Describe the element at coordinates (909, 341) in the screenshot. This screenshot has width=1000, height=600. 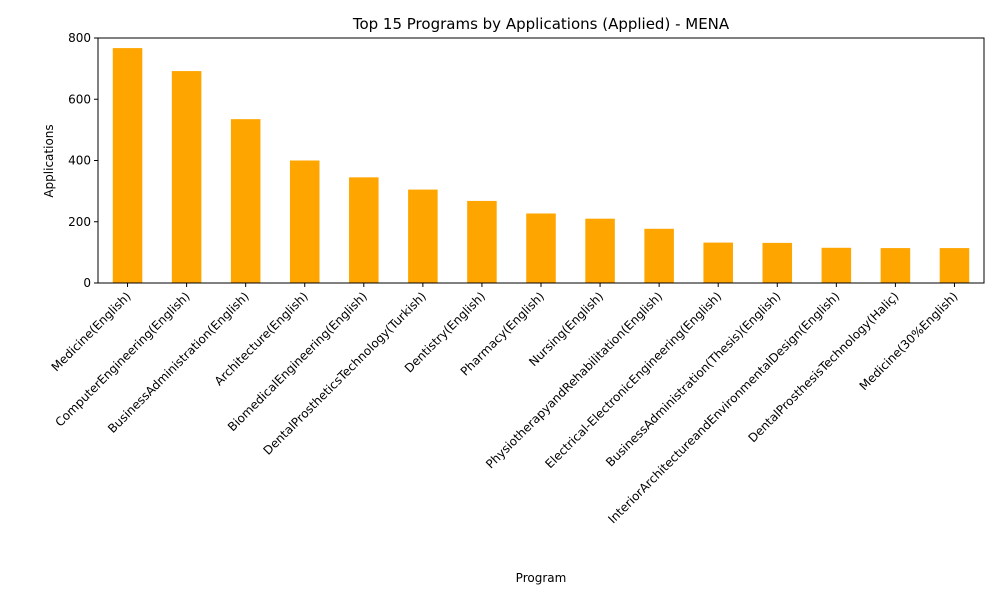
I see `x-tick-label-14: Medicine(30%English)` at that location.